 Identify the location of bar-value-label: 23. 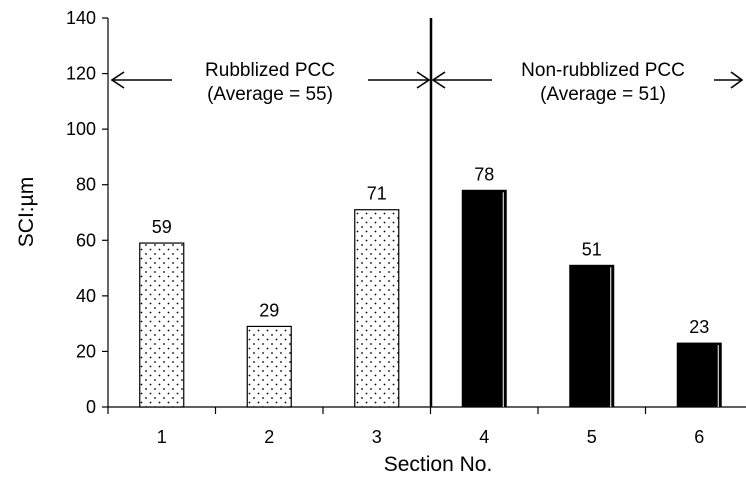
(699, 327).